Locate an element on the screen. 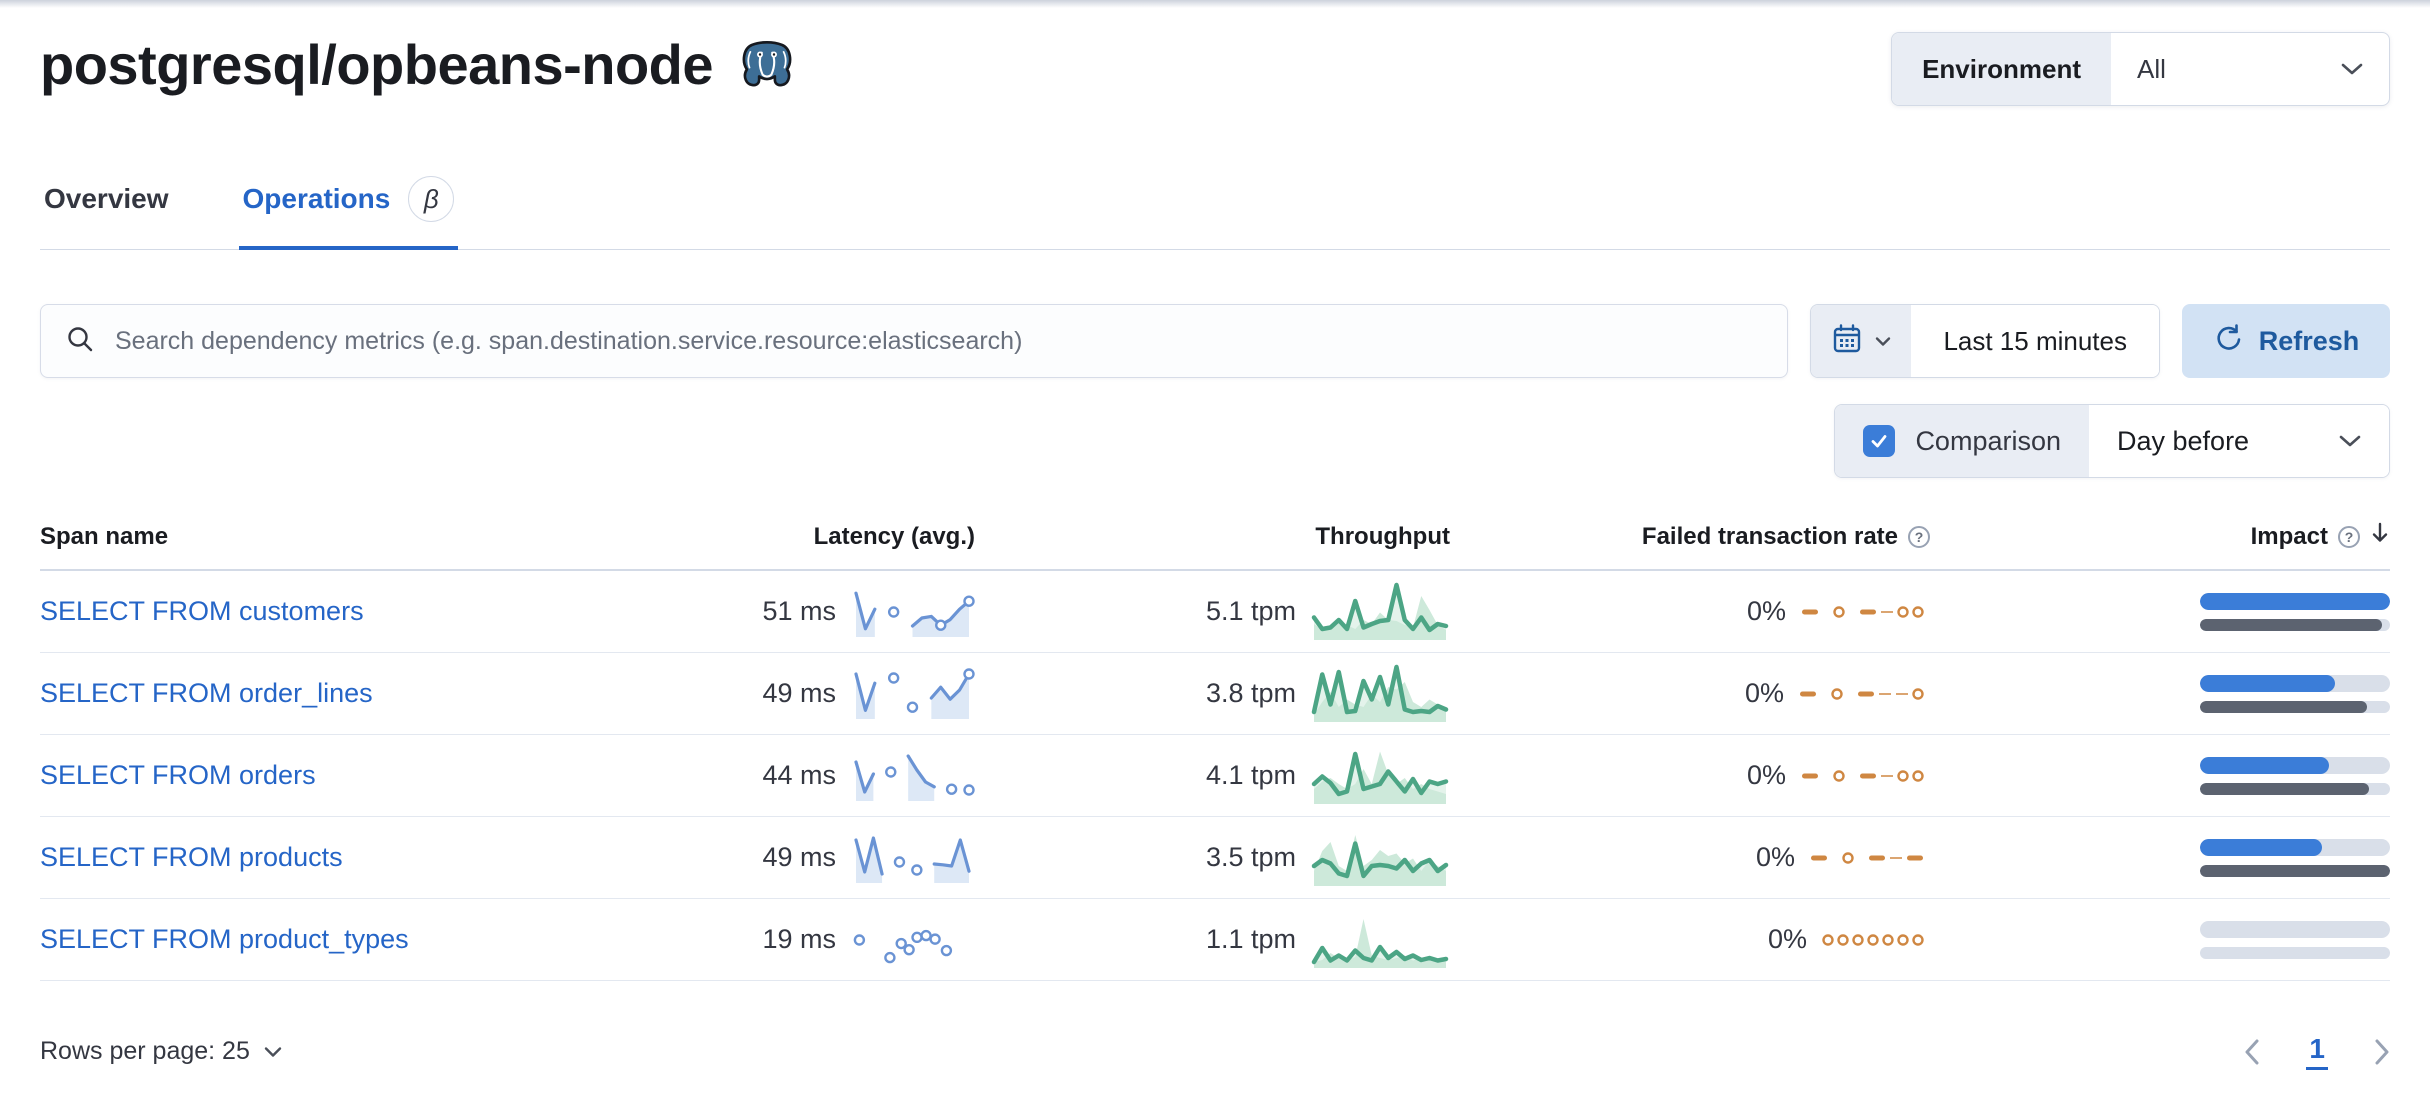 Image resolution: width=2430 pixels, height=1104 pixels. search-input is located at coordinates (938, 341).